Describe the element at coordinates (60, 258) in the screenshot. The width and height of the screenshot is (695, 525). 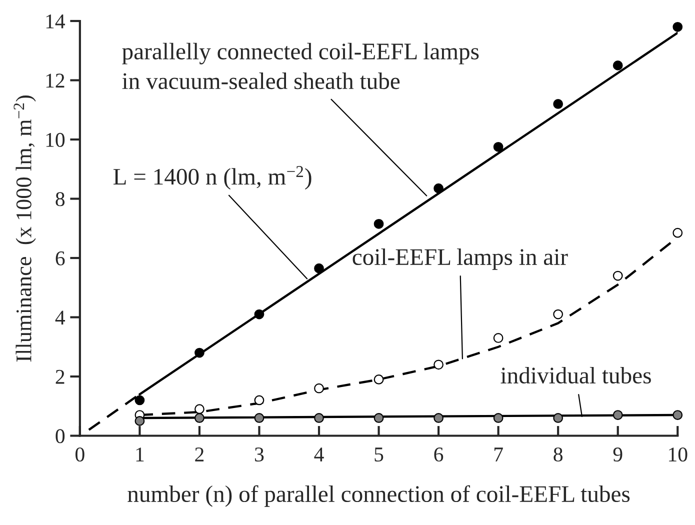
I see `y-tick-label: 6` at that location.